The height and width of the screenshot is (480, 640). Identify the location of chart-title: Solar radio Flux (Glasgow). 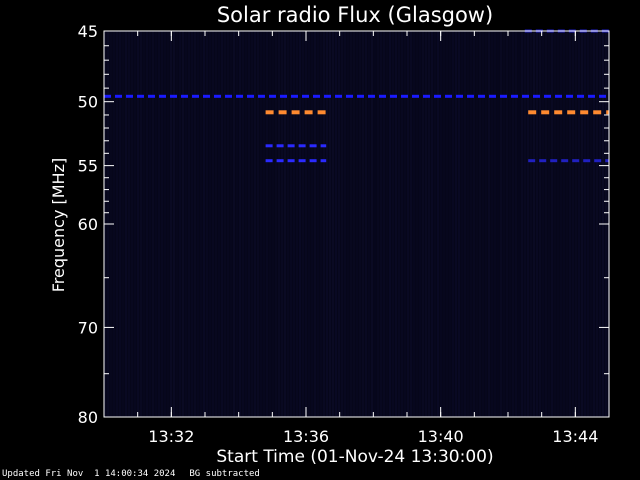
(355, 15).